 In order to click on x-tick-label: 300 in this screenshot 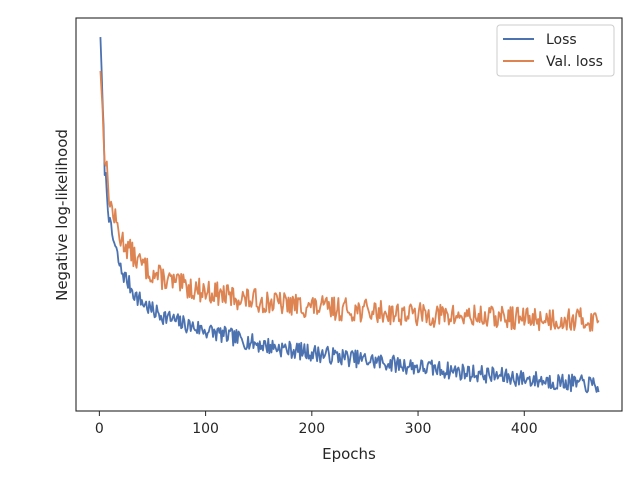, I will do `click(418, 429)`.